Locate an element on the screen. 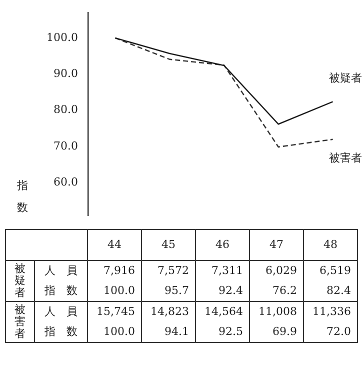 This screenshot has height=365, width=362. y-tick-label: 70.0 is located at coordinates (66, 145).